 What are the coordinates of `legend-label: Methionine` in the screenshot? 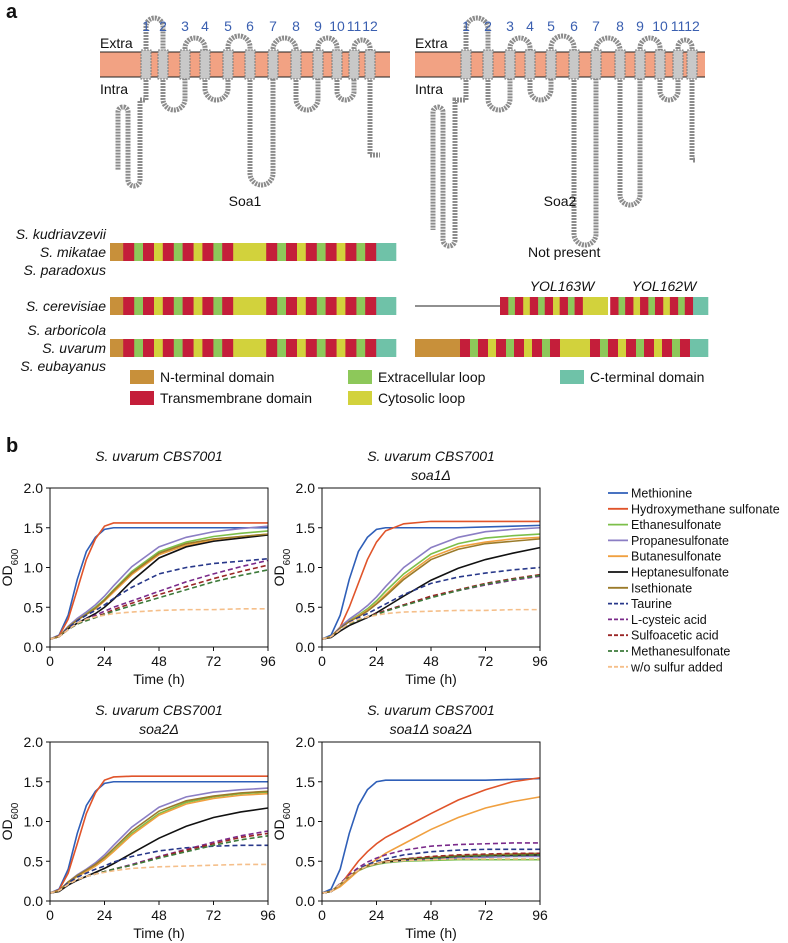 It's located at (661, 494).